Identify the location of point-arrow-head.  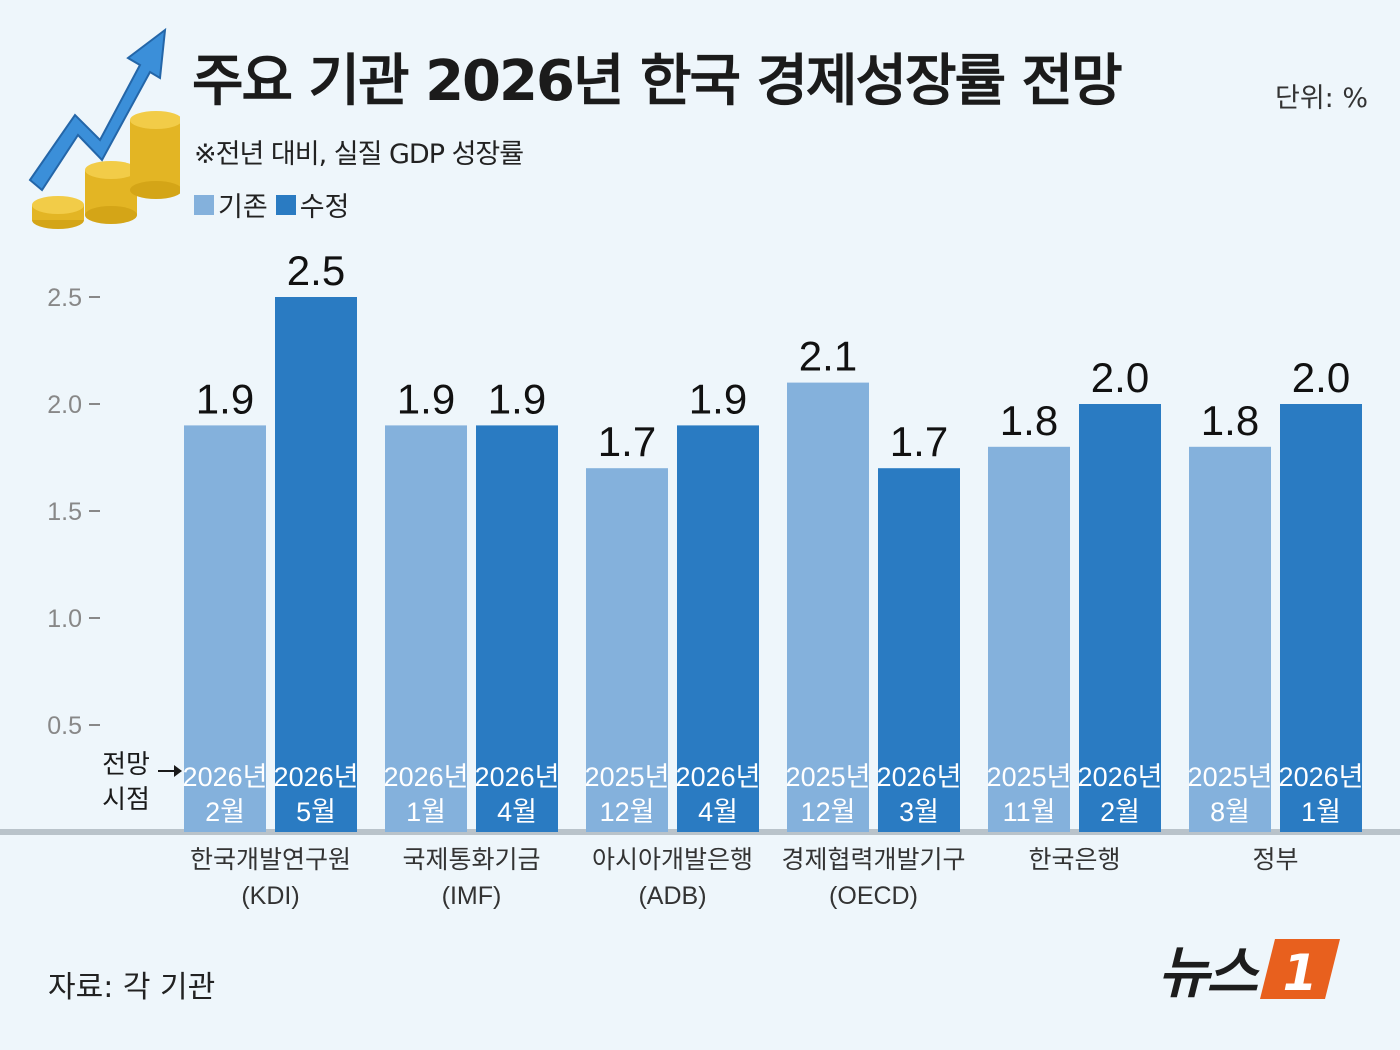
(178, 771).